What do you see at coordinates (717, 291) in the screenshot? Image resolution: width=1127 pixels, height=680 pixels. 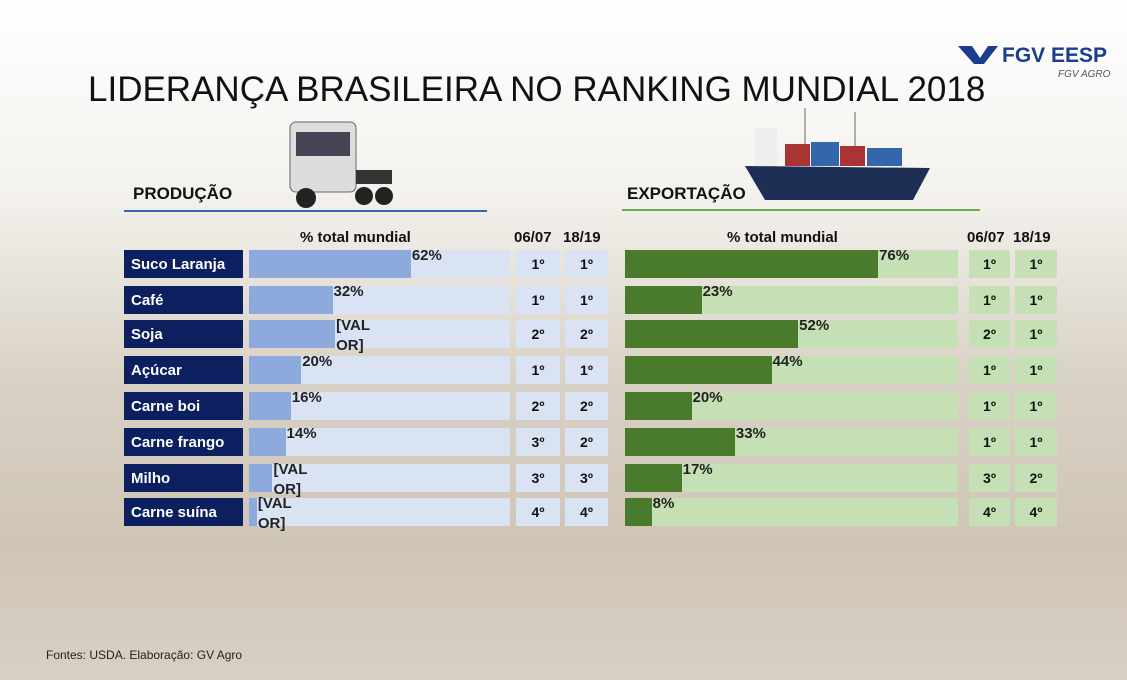 I see `value-label: 23%` at bounding box center [717, 291].